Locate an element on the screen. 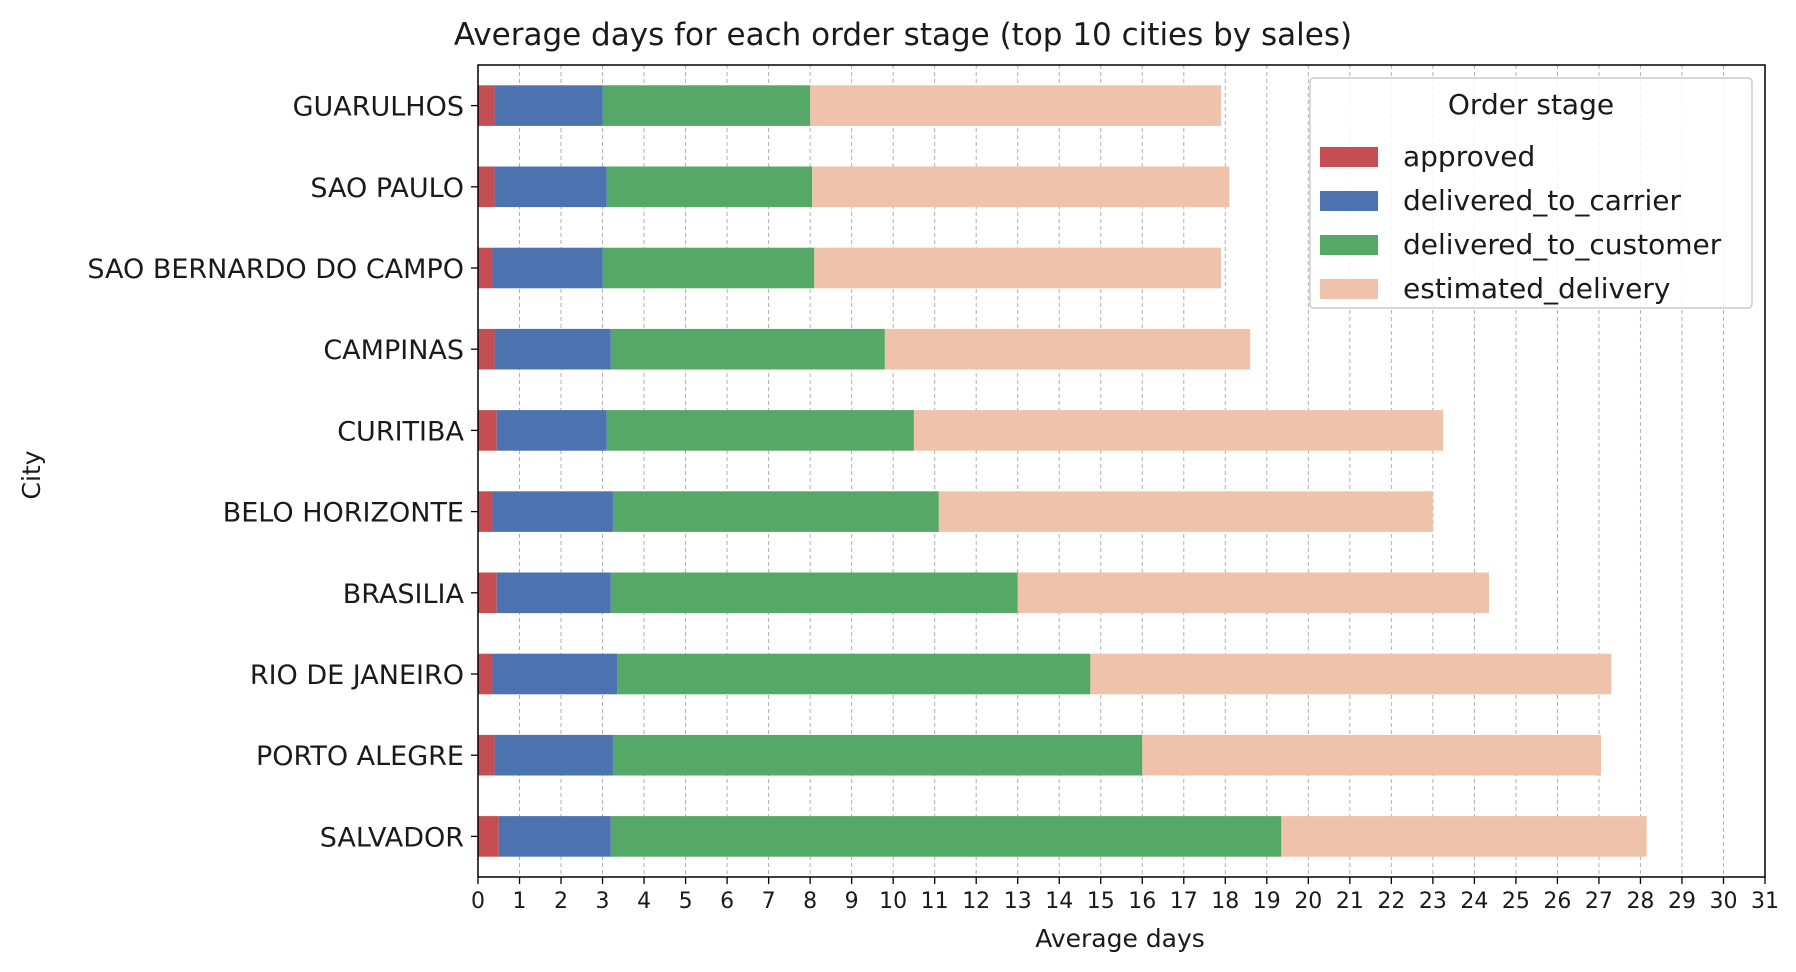 The width and height of the screenshot is (1796, 972). legend-label: delivered_to_carrier is located at coordinates (1542, 200).